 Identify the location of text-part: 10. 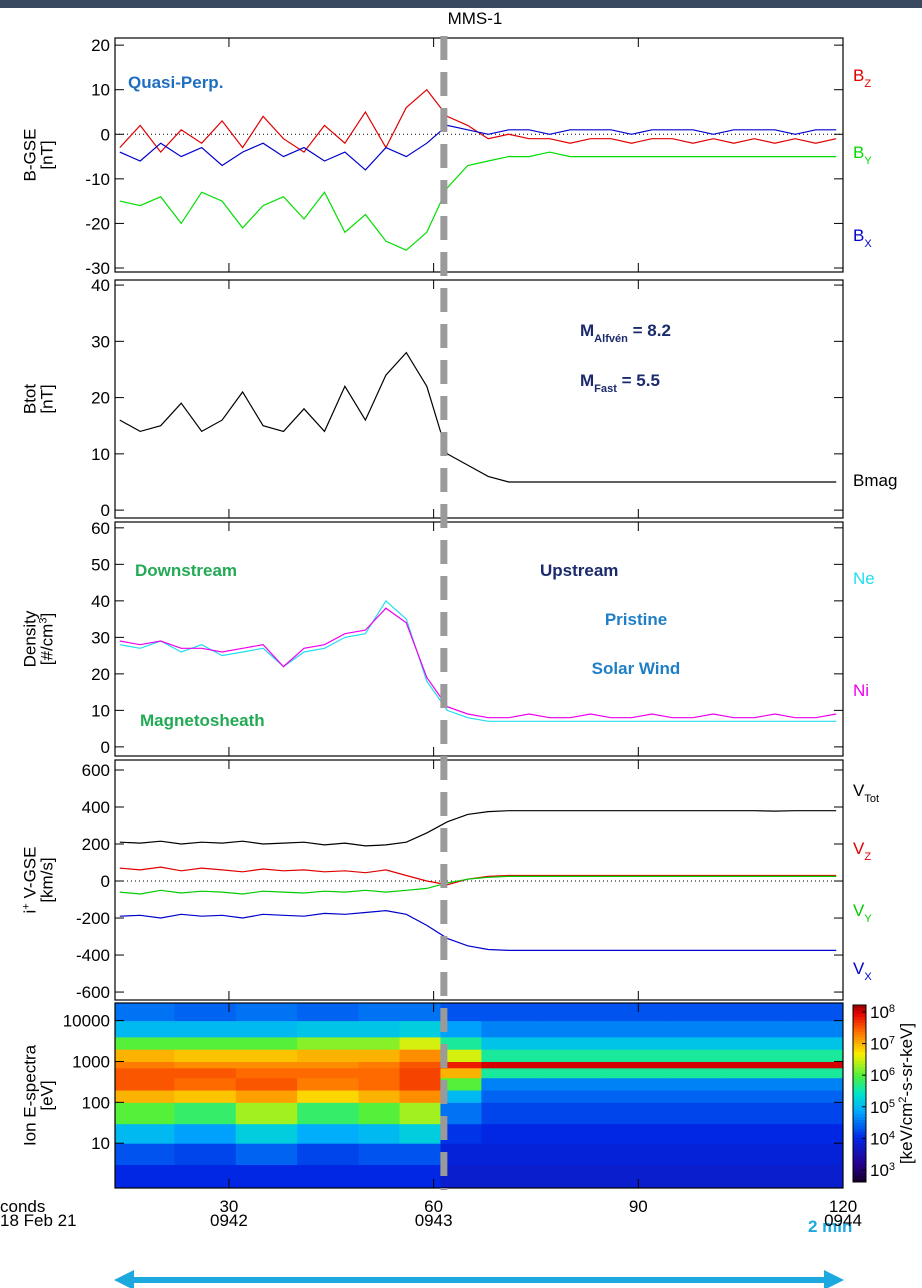
(879, 1075).